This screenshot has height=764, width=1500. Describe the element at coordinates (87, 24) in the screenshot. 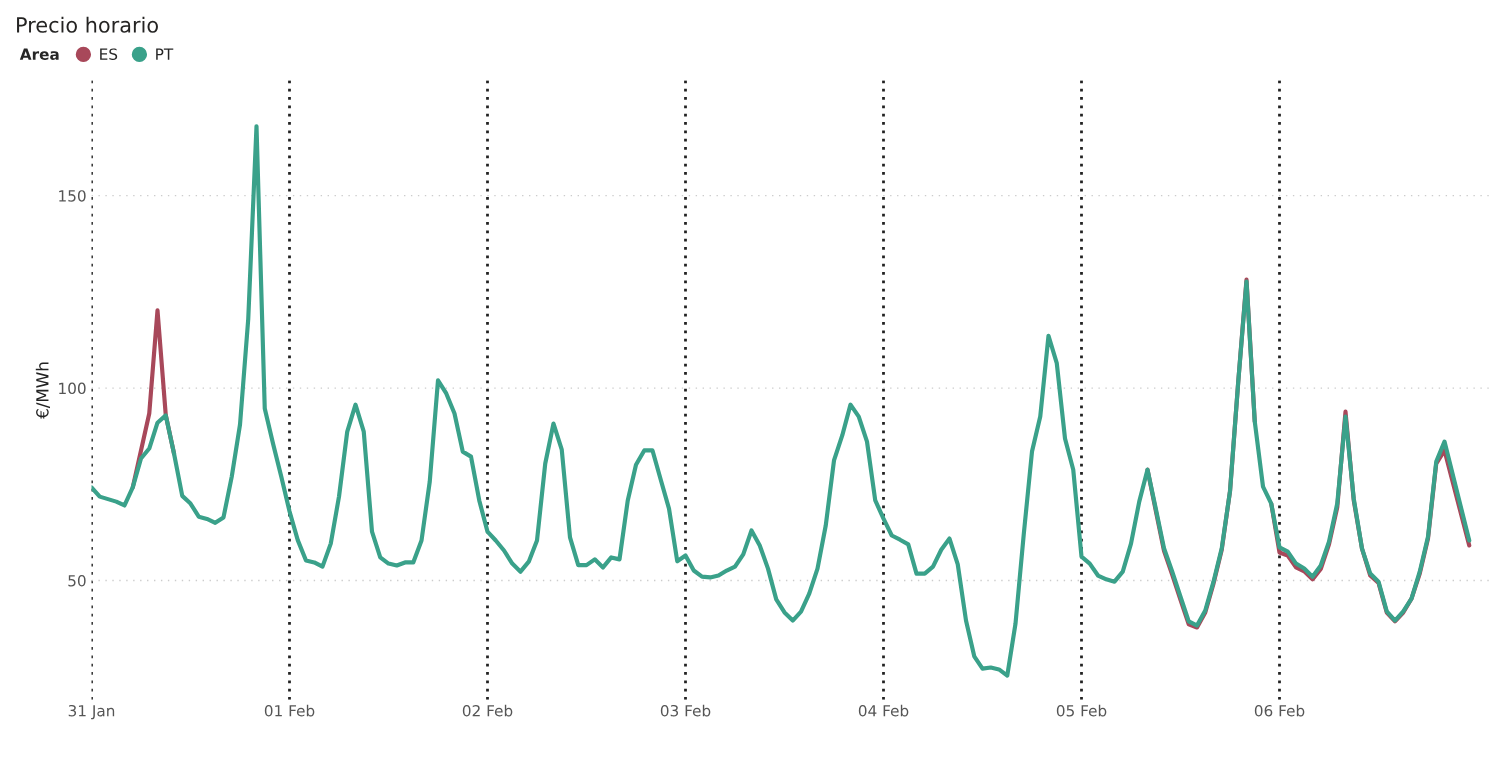

I see `chart-title: Precio horario` at that location.